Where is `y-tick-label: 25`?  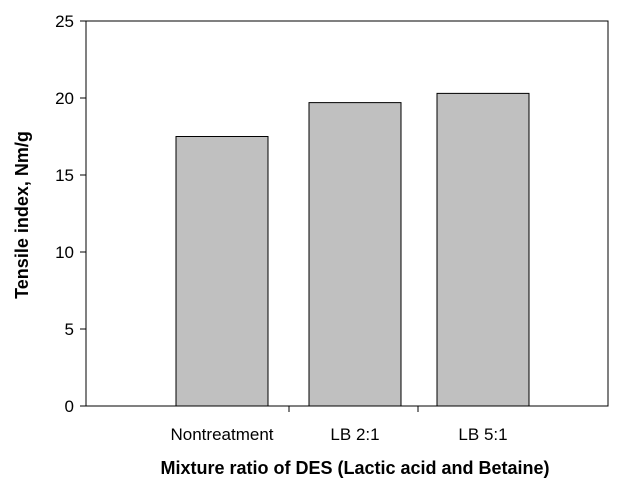 y-tick-label: 25 is located at coordinates (64, 21).